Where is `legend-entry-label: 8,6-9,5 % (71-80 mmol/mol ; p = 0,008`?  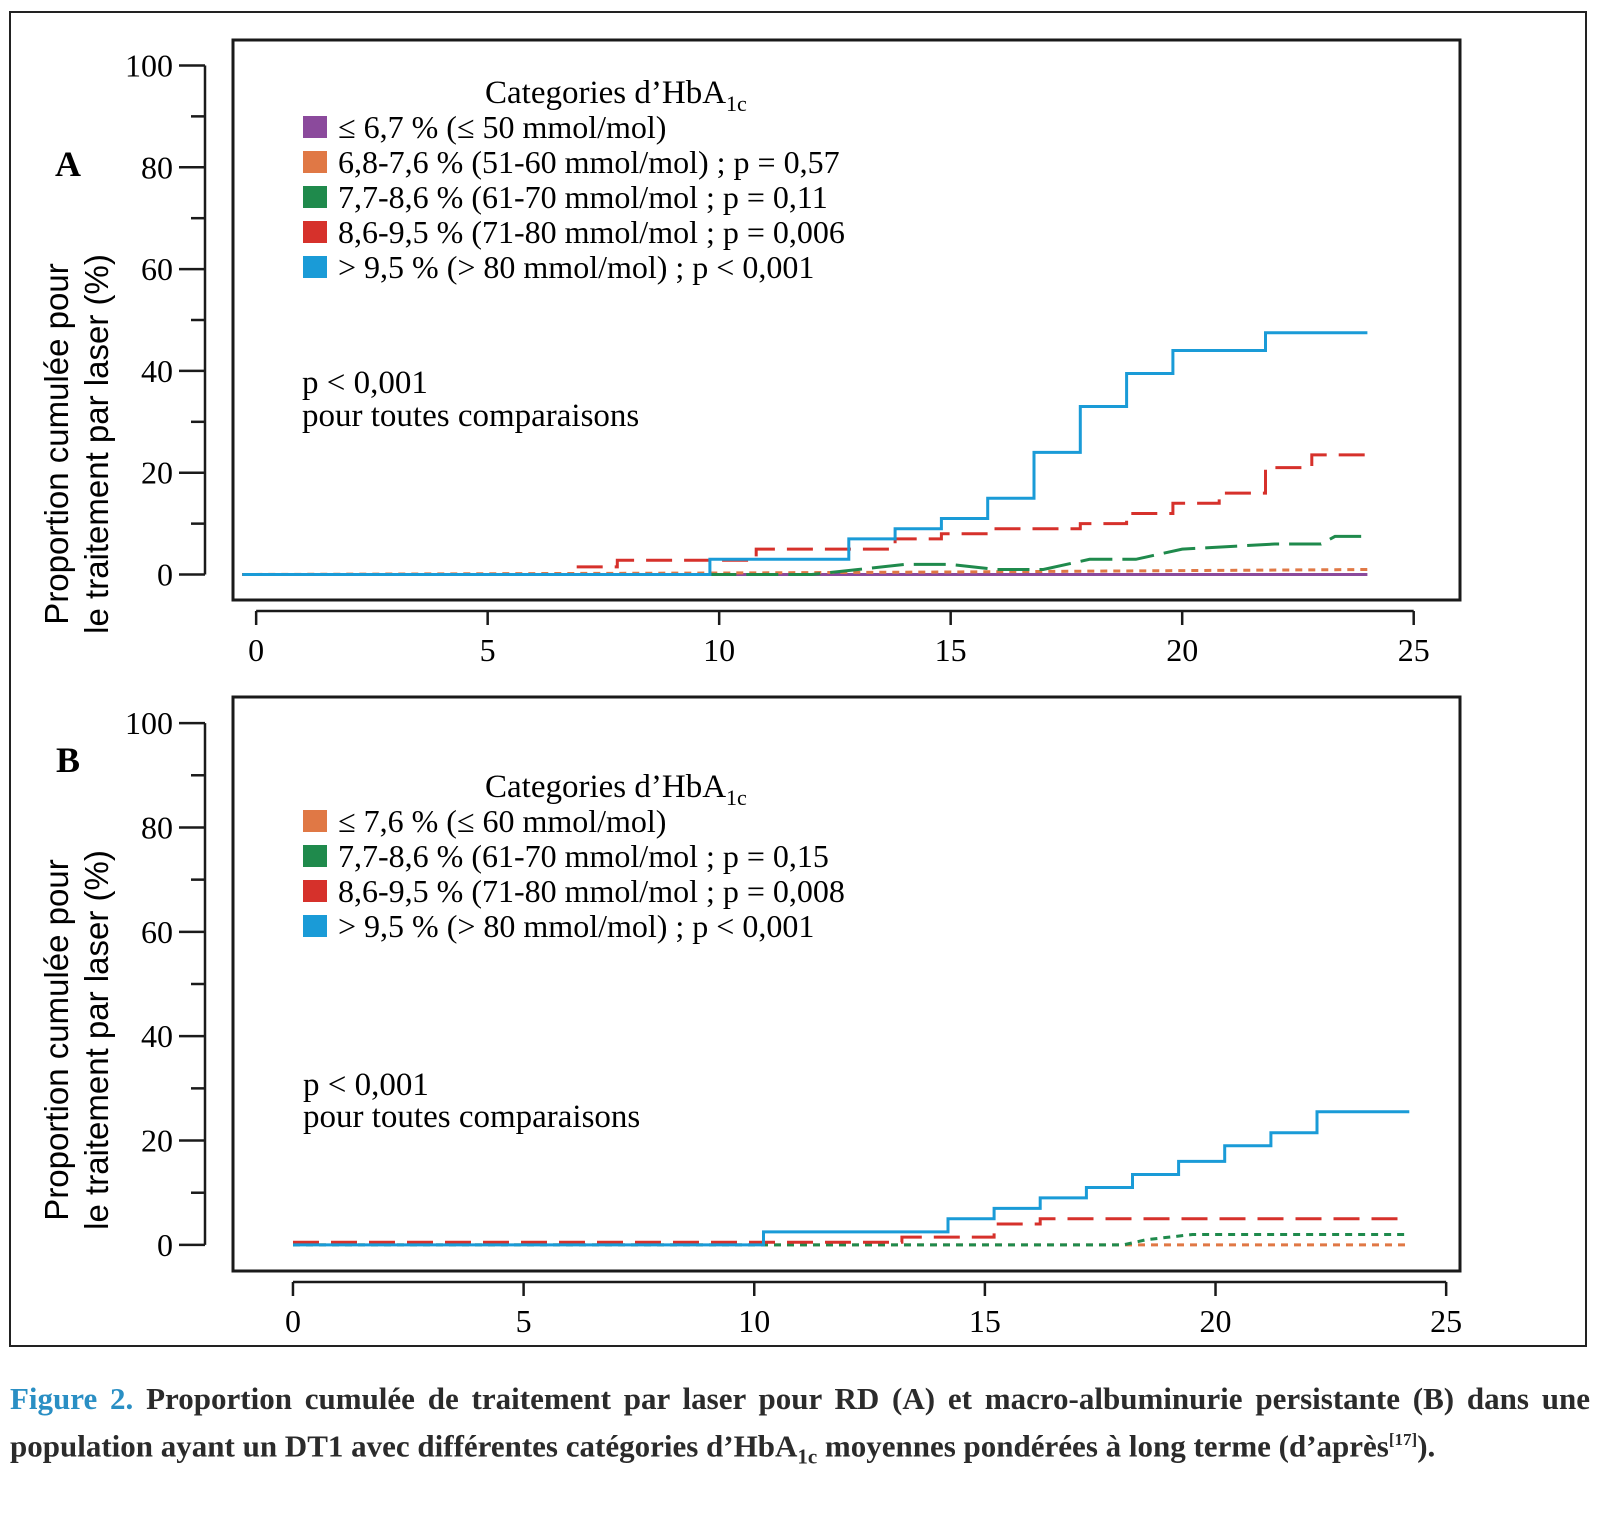 legend-entry-label: 8,6-9,5 % (71-80 mmol/mol ; p = 0,008 is located at coordinates (591, 891).